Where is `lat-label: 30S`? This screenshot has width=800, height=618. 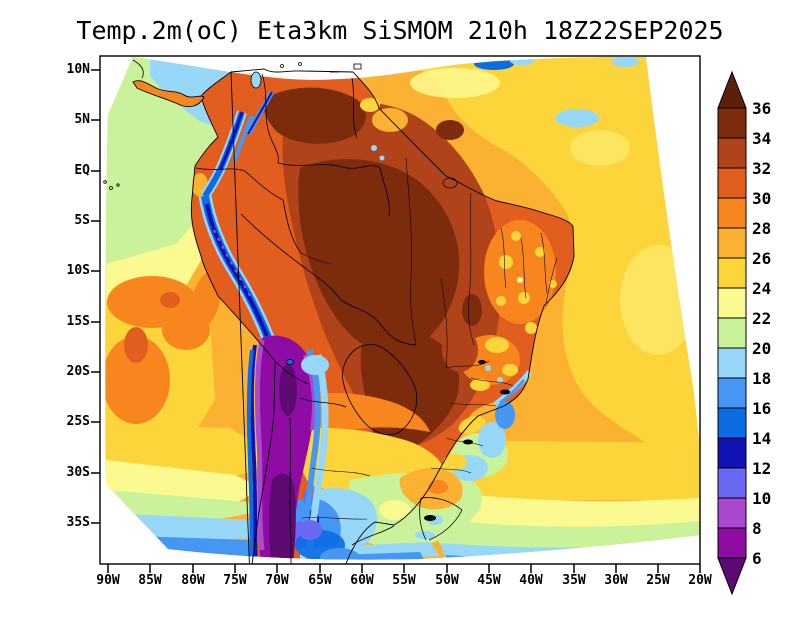
lat-label: 30S is located at coordinates (78, 472).